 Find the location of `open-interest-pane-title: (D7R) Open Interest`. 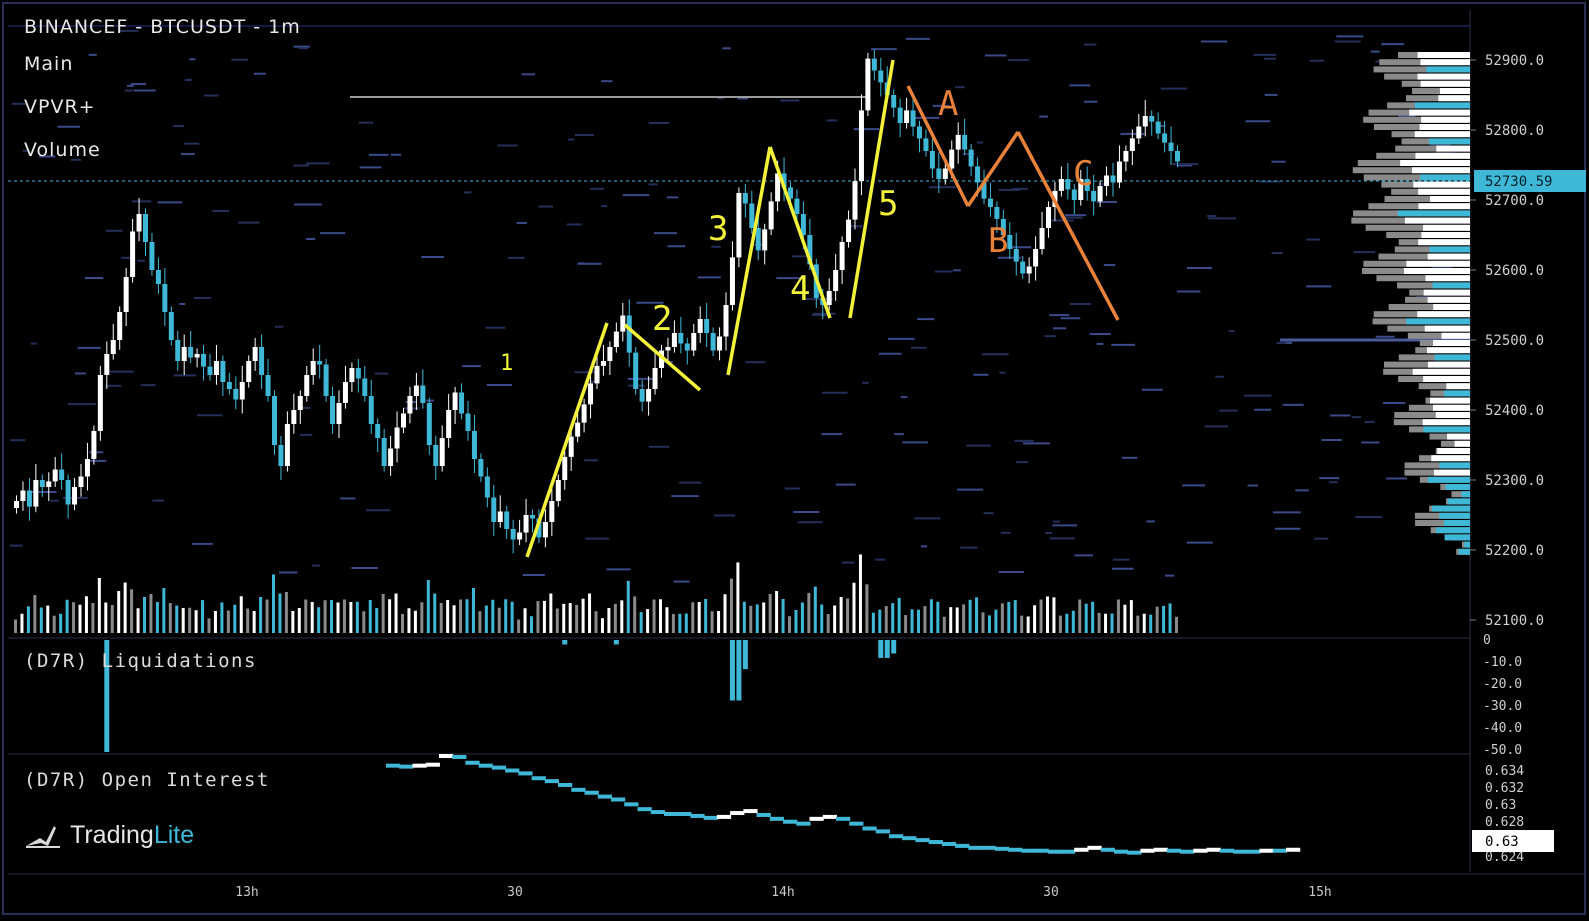

open-interest-pane-title: (D7R) Open Interest is located at coordinates (147, 780).